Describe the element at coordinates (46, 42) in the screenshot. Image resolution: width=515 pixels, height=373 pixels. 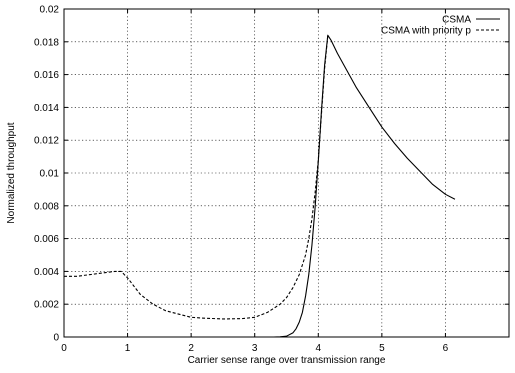
I see `y-tick-label: 0.018` at that location.